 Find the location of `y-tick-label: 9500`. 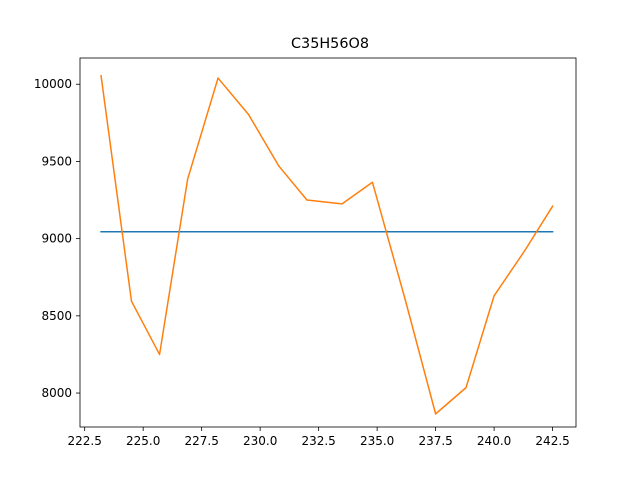

y-tick-label: 9500 is located at coordinates (56, 161).